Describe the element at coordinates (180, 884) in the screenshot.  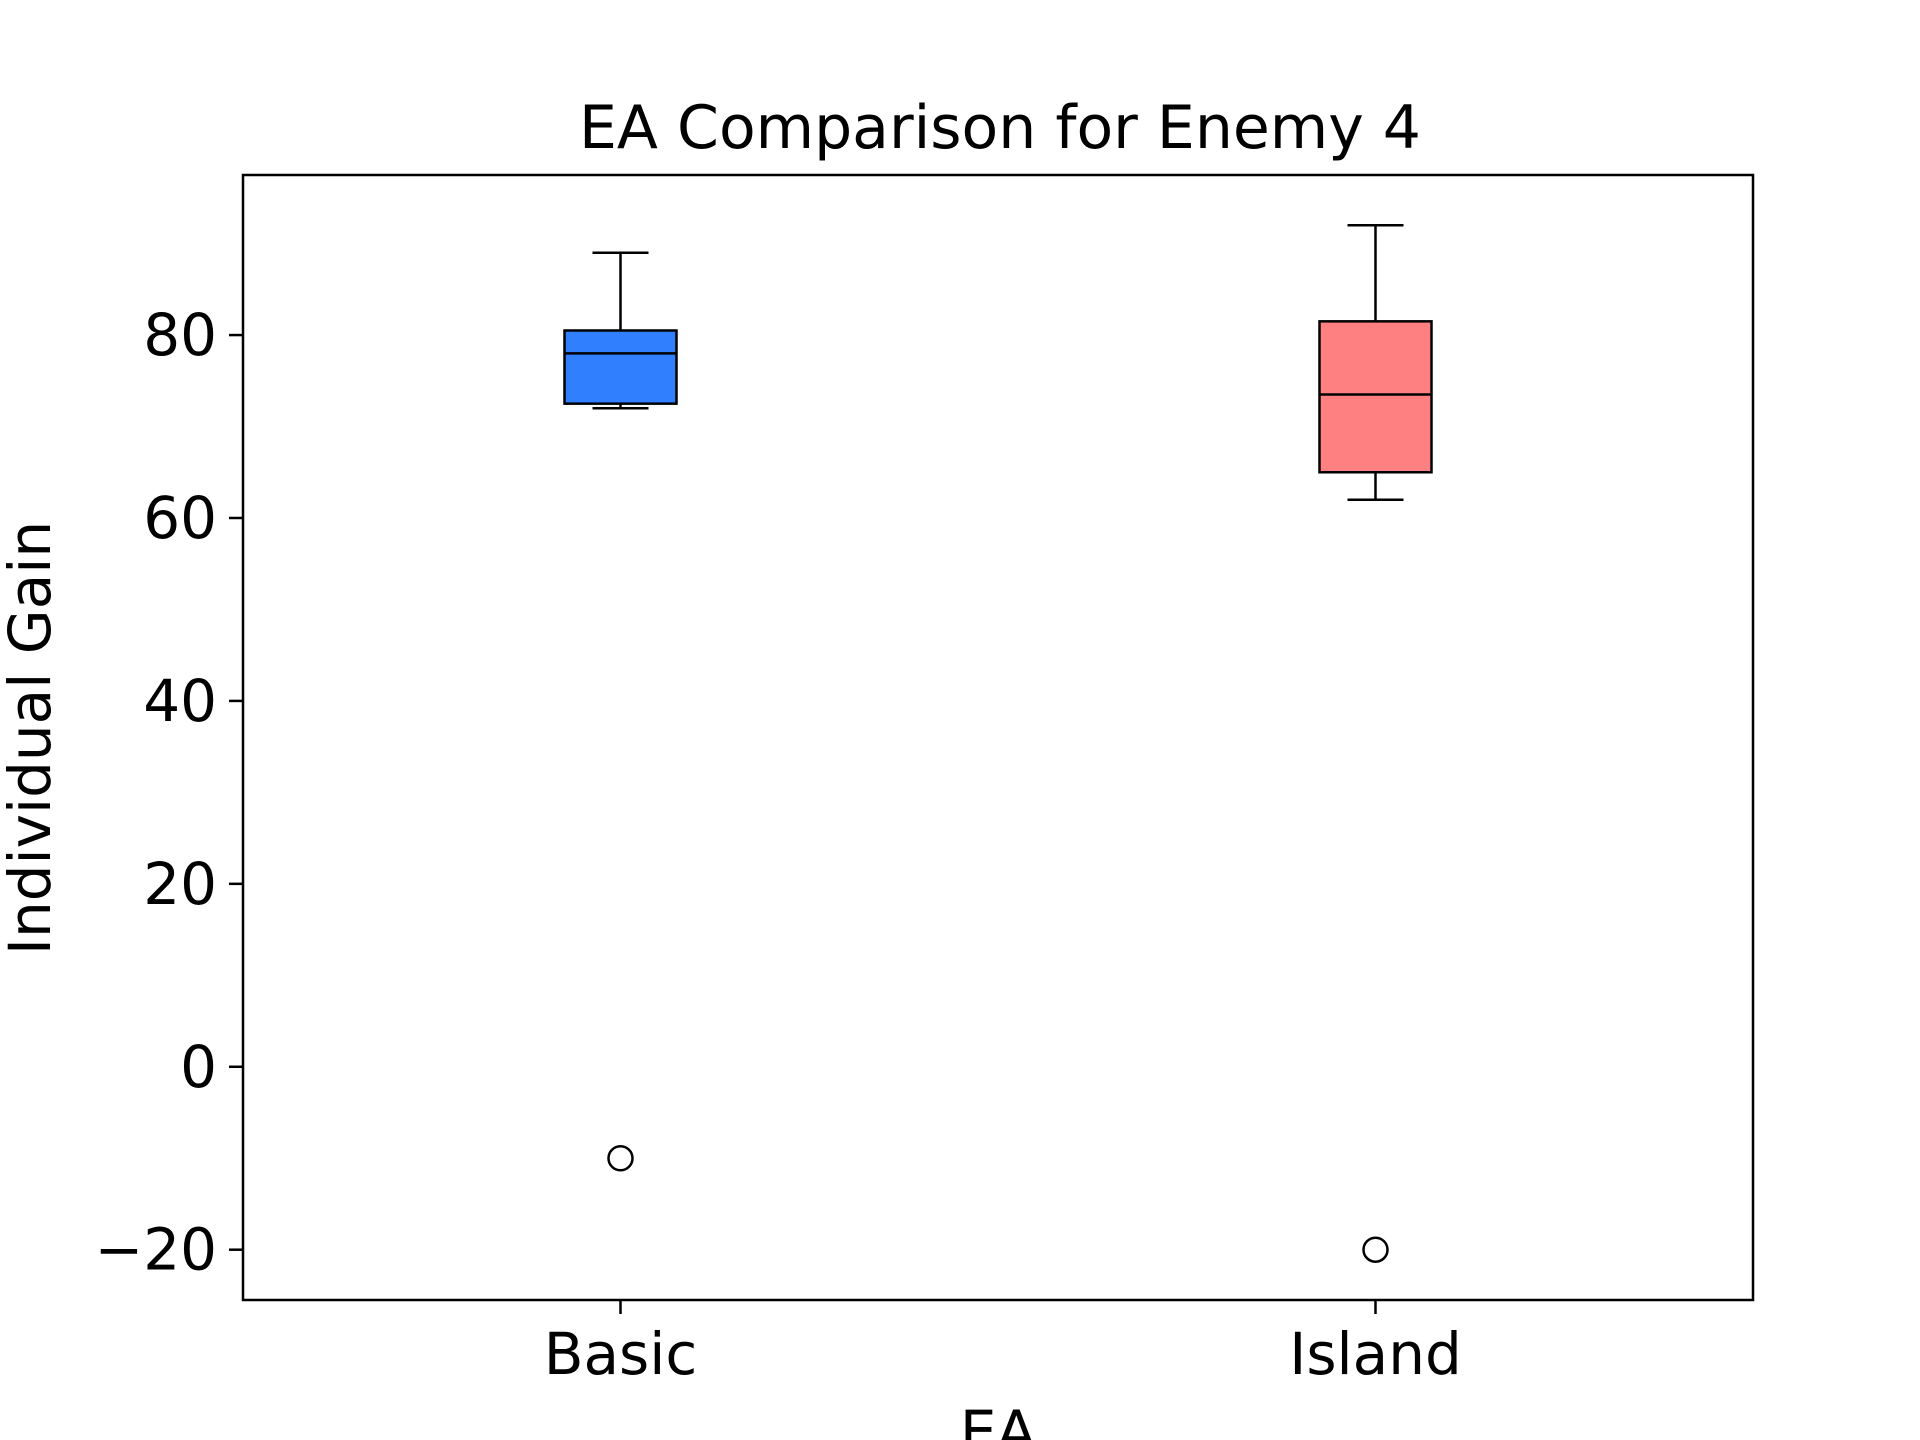
I see `y-tick-label: 20` at that location.